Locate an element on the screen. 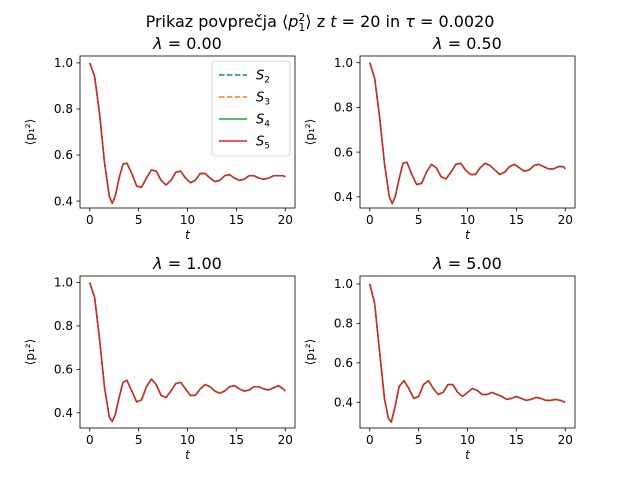  legend-label: S3 is located at coordinates (263, 99).